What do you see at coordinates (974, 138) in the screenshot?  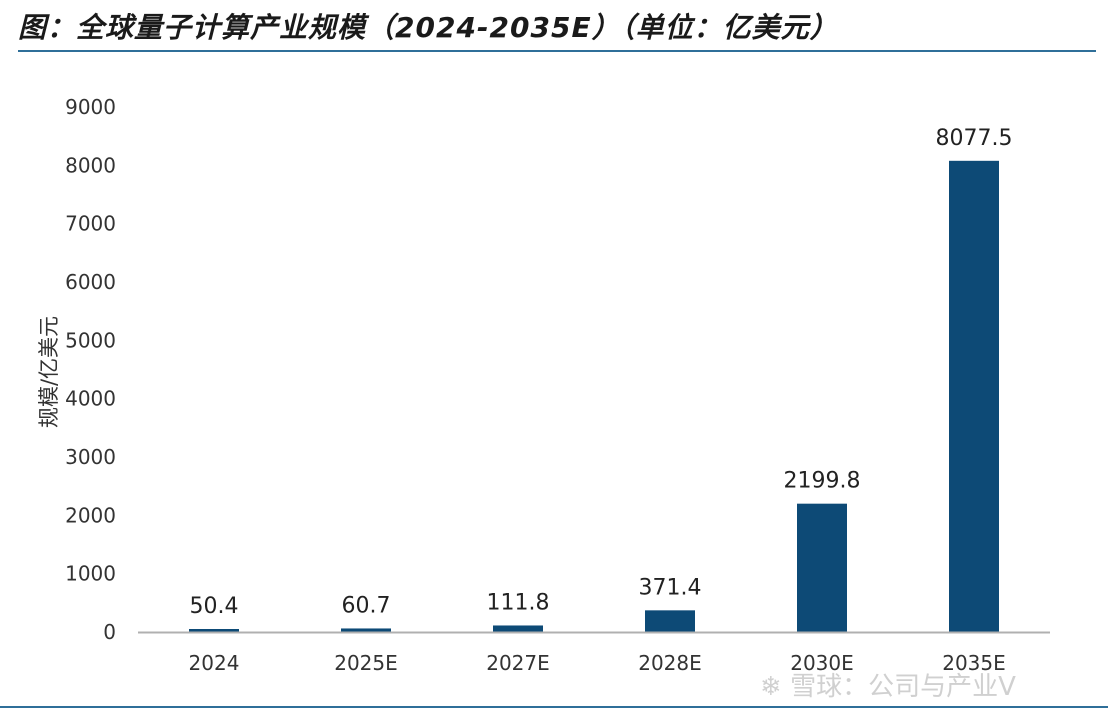 I see `data-label-2035E: 8077.5` at bounding box center [974, 138].